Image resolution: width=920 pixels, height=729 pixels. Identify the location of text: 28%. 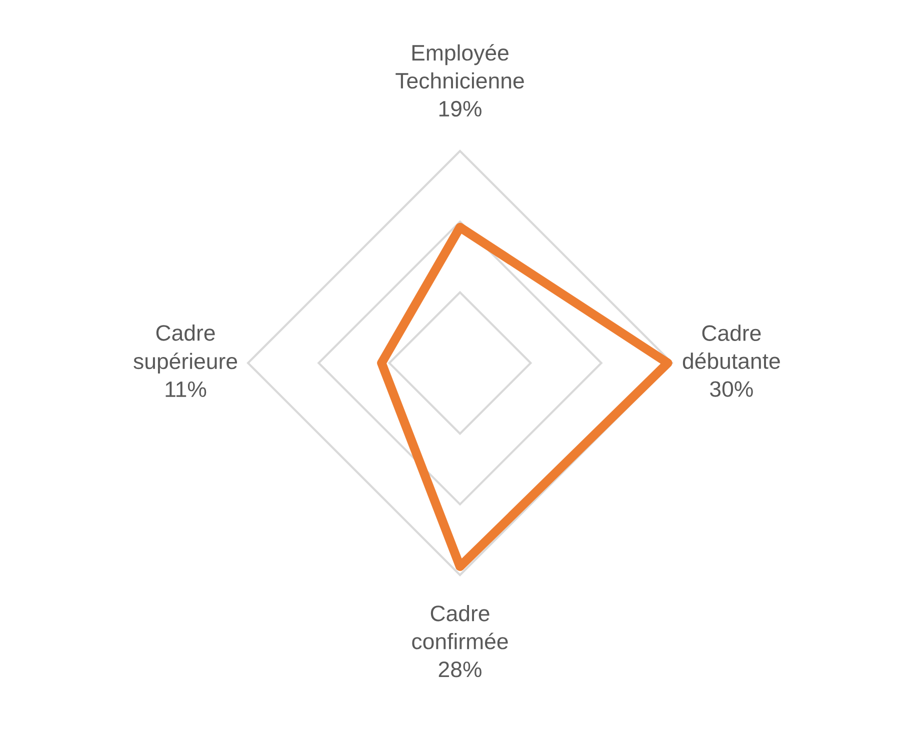
(460, 670).